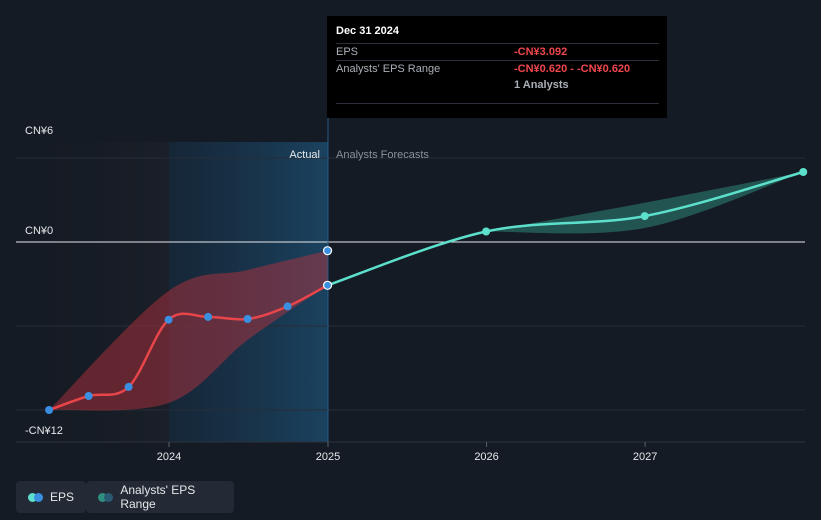 This screenshot has width=821, height=520. Describe the element at coordinates (328, 457) in the screenshot. I see `x-tick-label-1: 2025` at that location.